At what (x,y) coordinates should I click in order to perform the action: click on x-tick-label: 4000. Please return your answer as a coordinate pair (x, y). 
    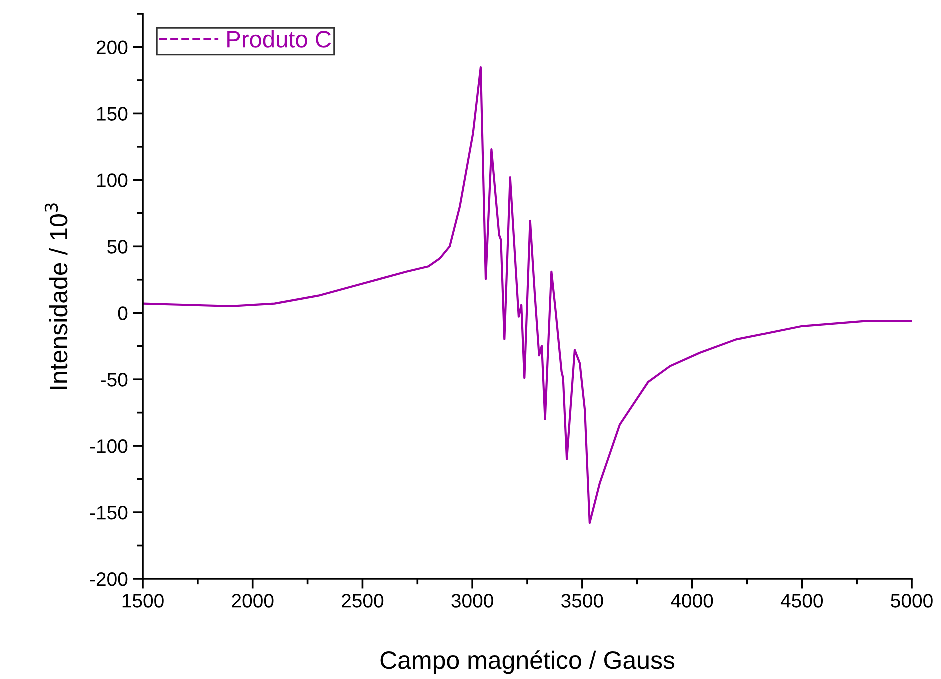
    Looking at the image, I should click on (692, 601).